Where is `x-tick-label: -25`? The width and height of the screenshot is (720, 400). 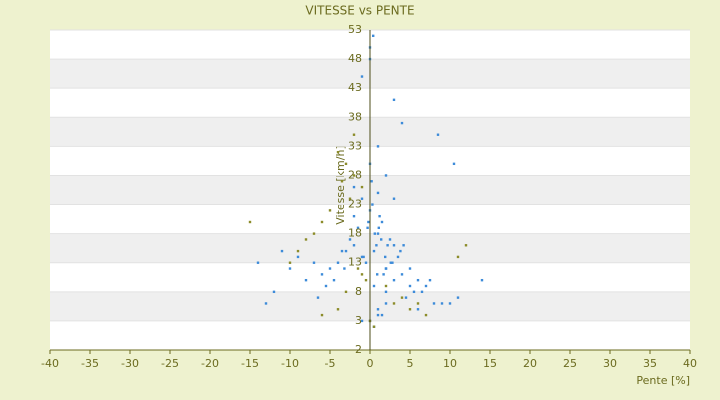
x-tick-label: -25 is located at coordinates (170, 363).